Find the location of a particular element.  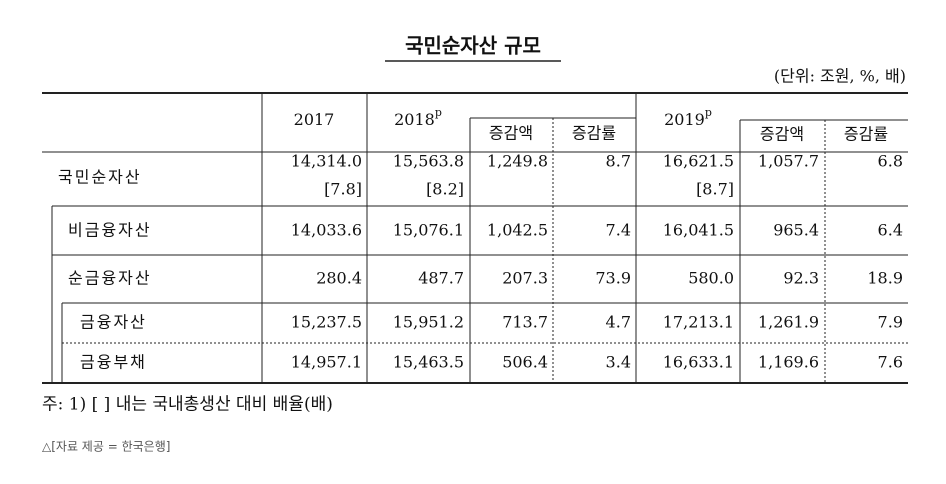

year-header: 2019p is located at coordinates (688, 117).